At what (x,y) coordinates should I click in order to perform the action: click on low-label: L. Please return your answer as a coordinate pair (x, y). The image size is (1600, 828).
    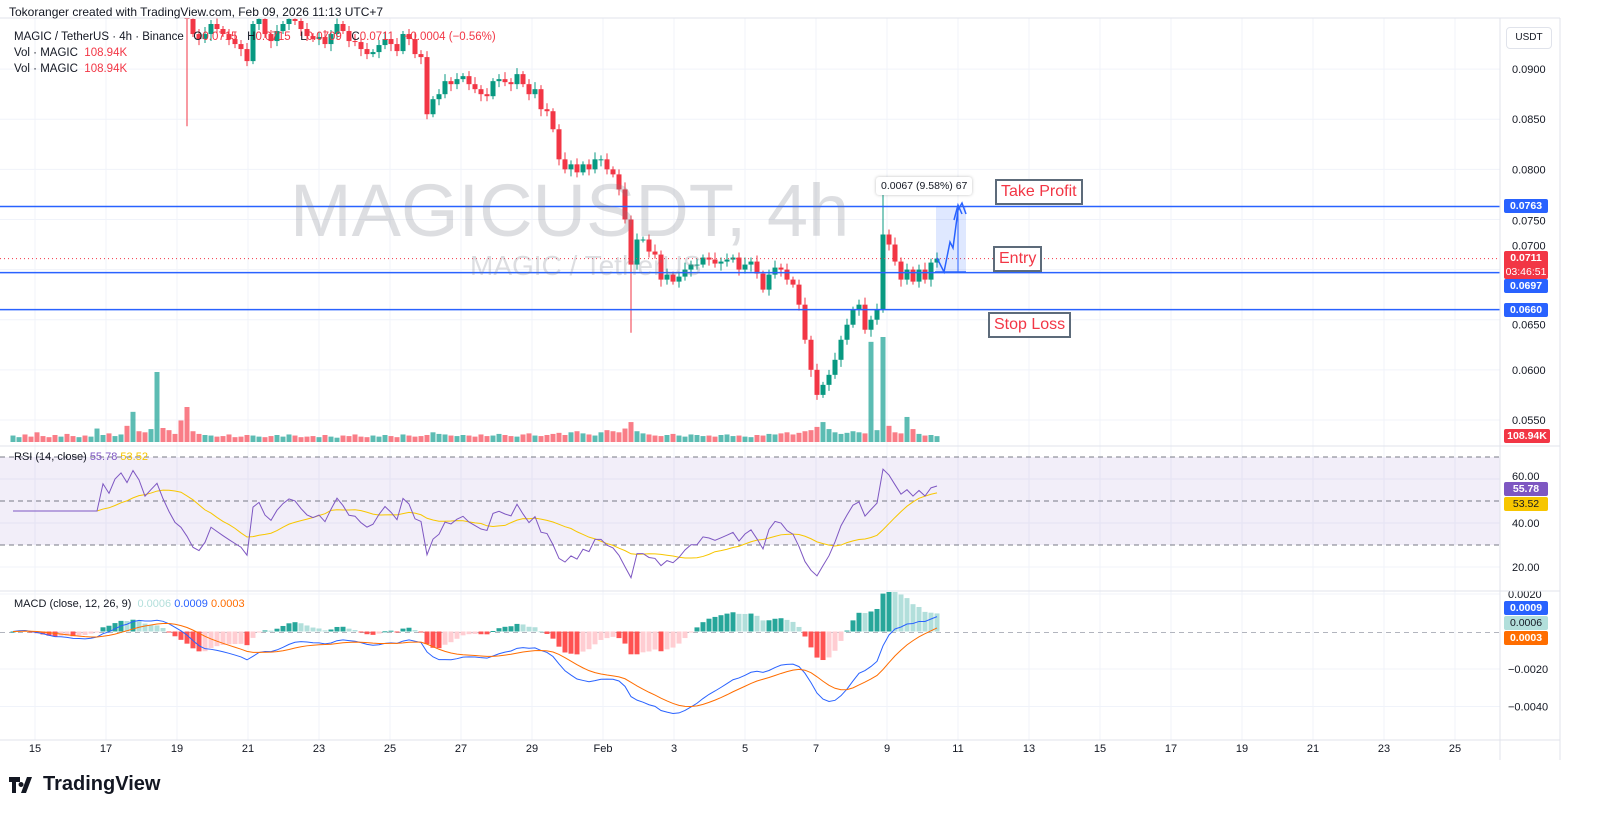
    Looking at the image, I should click on (303, 37).